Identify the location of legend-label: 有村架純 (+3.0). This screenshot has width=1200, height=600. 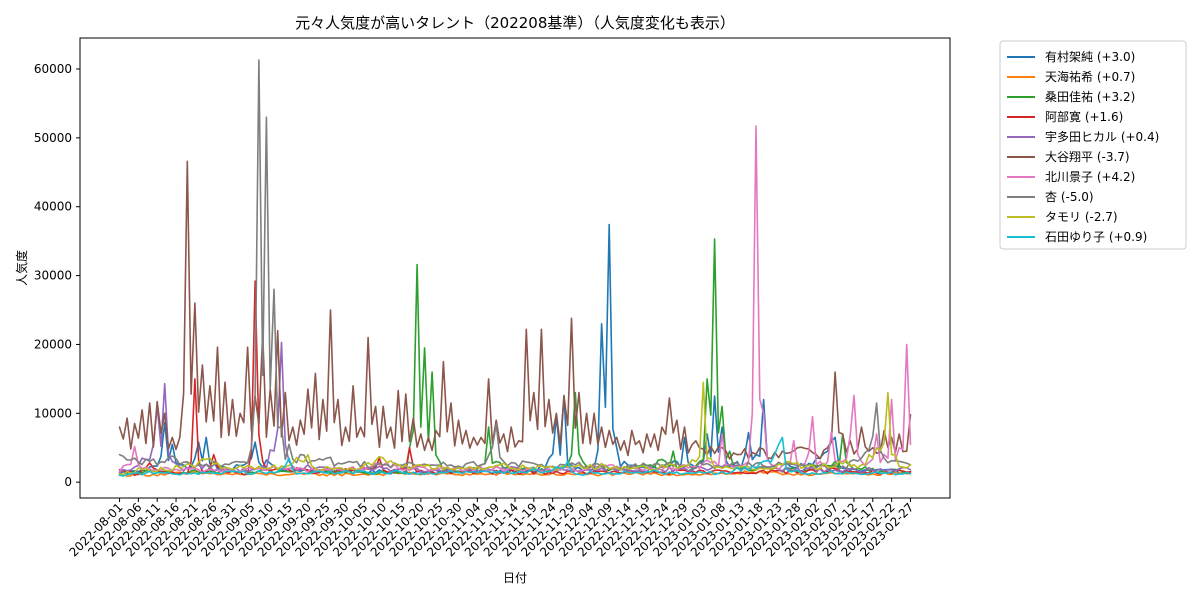
(1090, 57).